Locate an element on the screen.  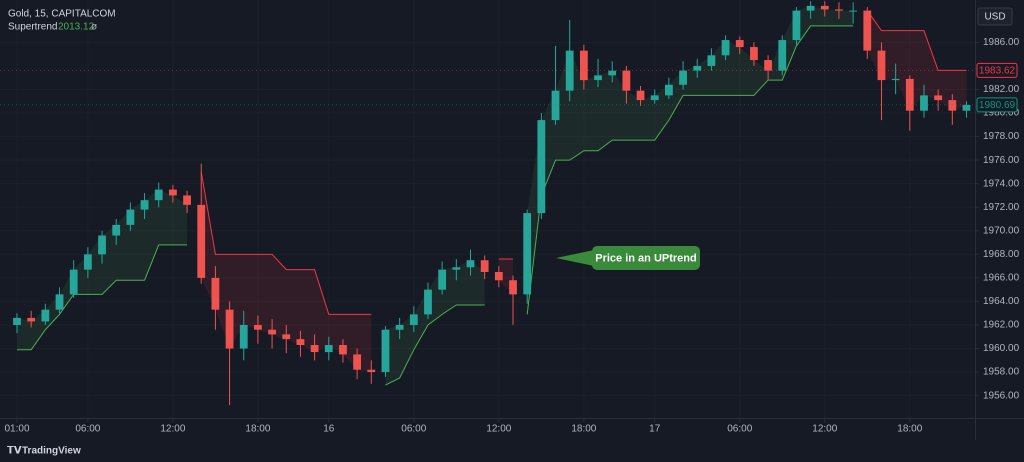
chart-title: Gold, 15, CAPITALCOM is located at coordinates (62, 14).